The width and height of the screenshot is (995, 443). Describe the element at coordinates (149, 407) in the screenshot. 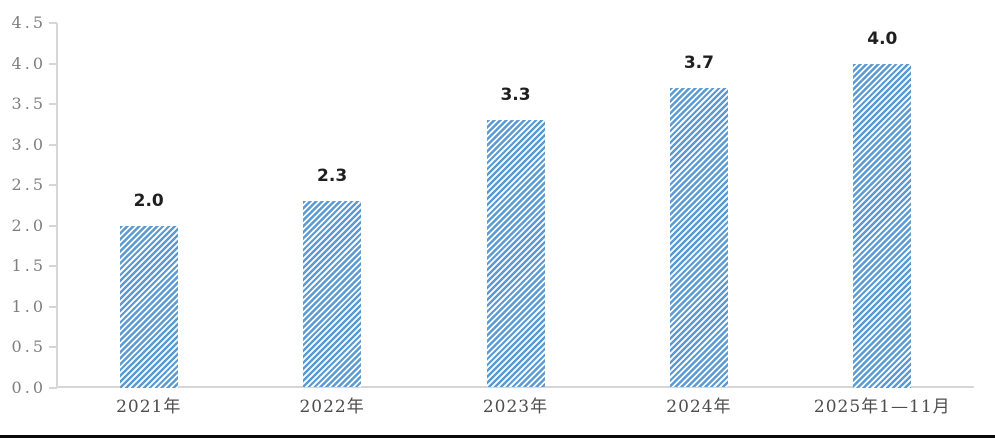

I see `x-tick-label: 2021年` at that location.